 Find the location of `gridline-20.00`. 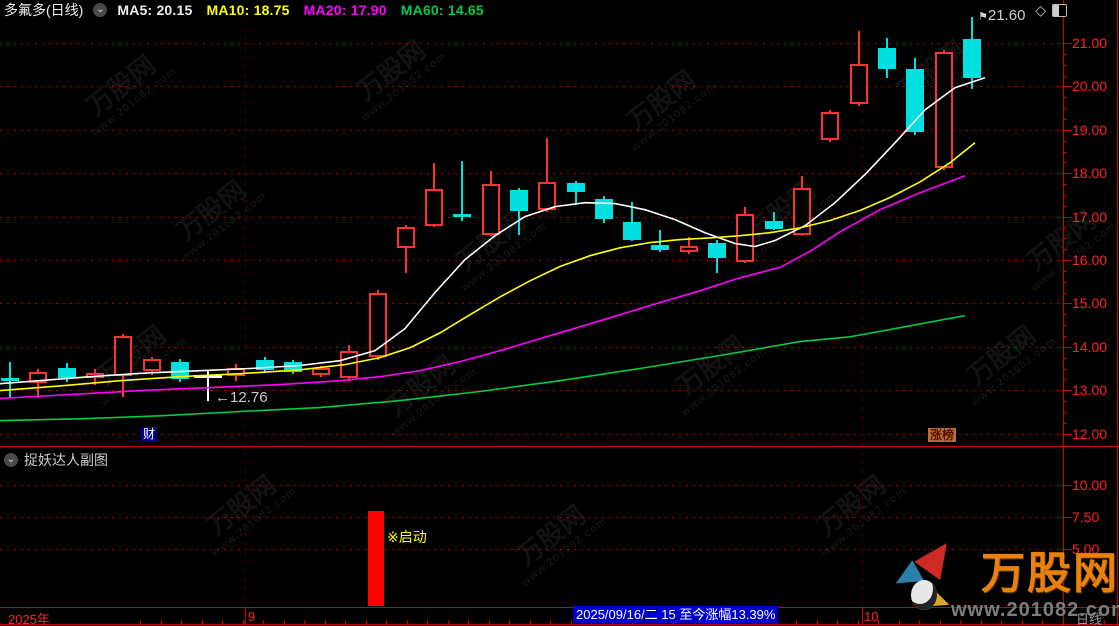

gridline-20.00 is located at coordinates (531, 86).